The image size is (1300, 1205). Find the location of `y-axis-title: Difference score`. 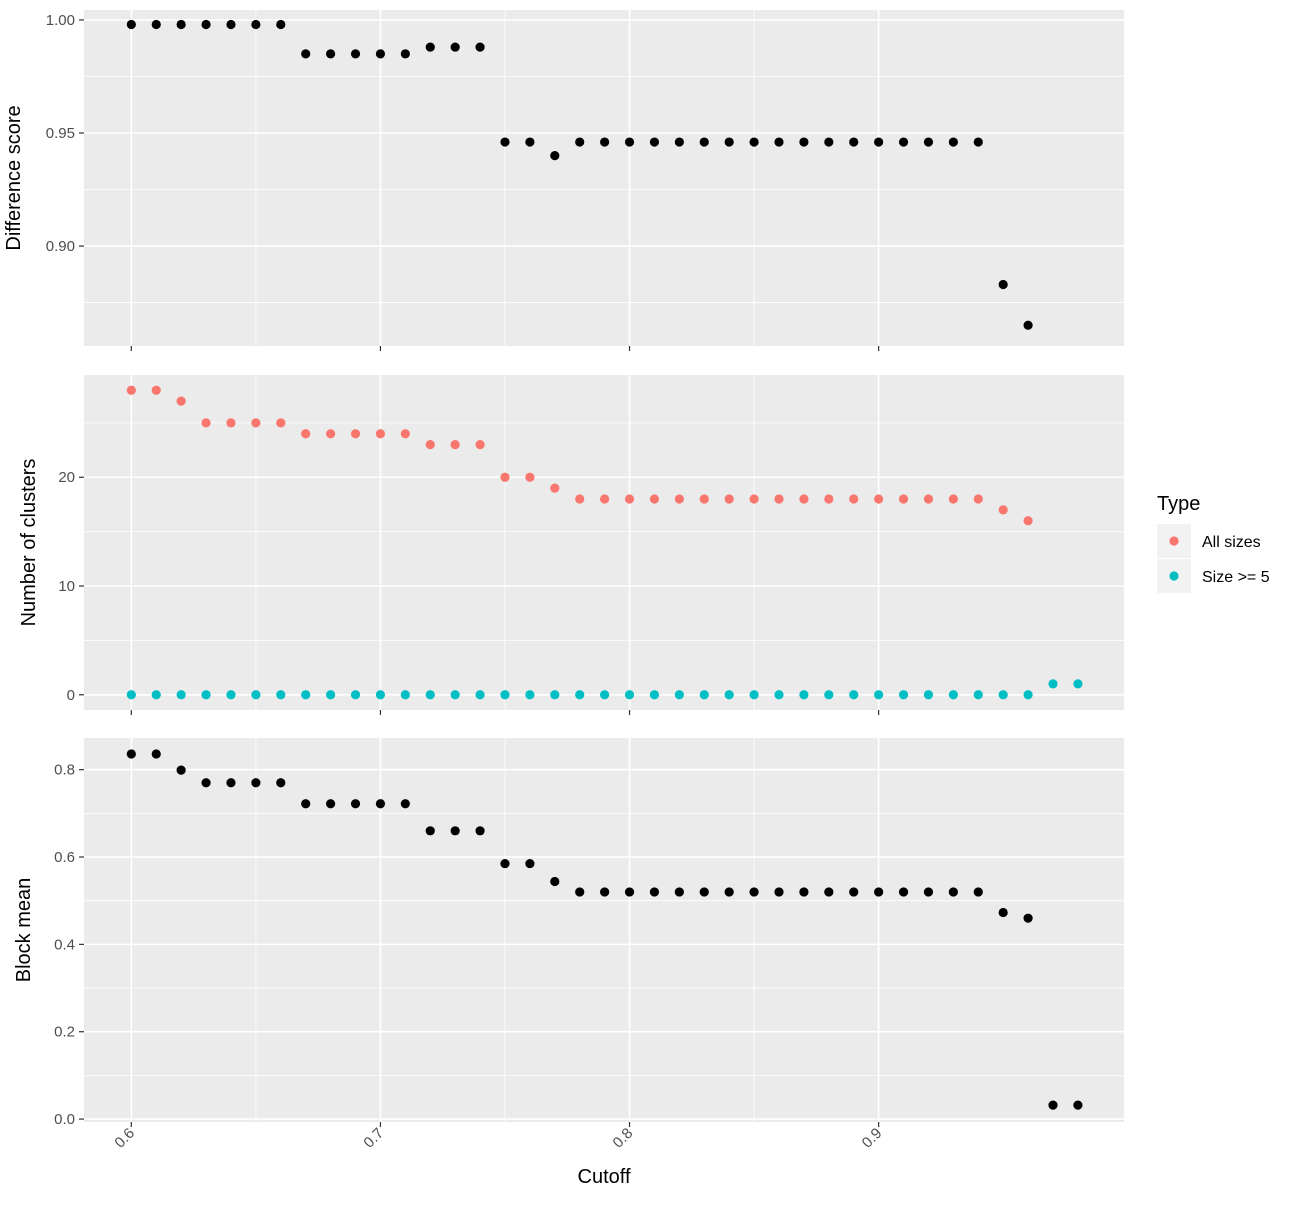

y-axis-title: Difference score is located at coordinates (14, 177).